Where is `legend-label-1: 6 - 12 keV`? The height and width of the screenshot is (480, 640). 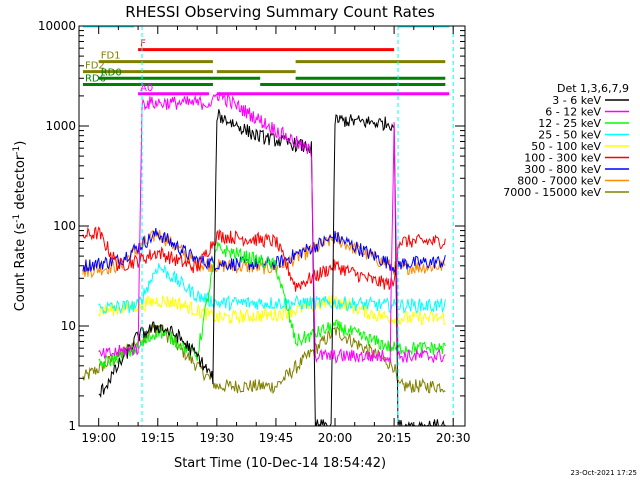
legend-label-1: 6 - 12 keV is located at coordinates (573, 112).